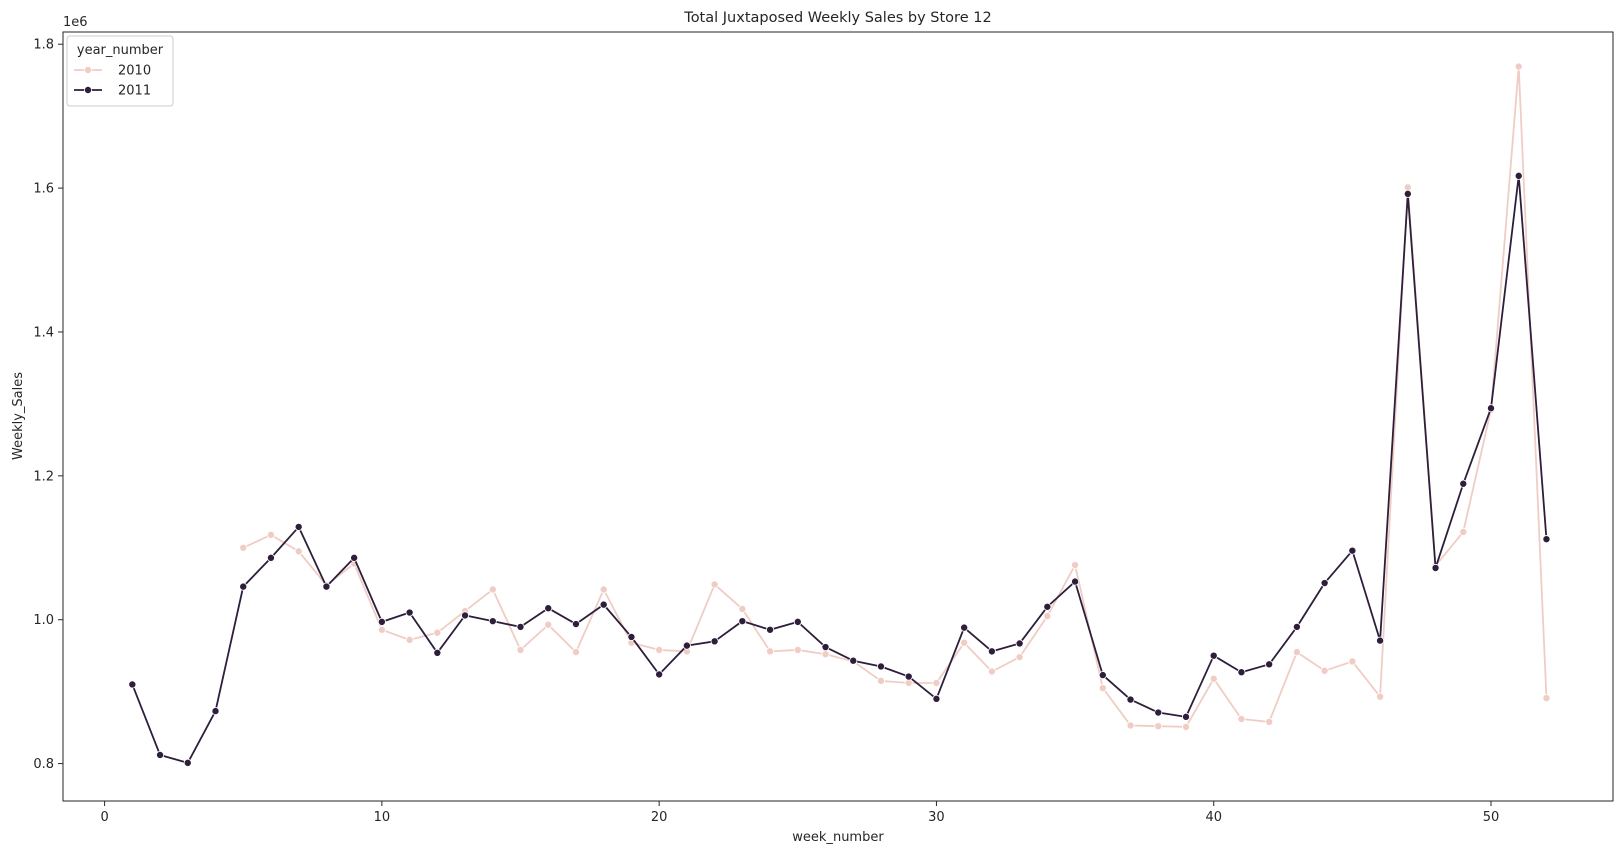  Describe the element at coordinates (43, 620) in the screenshot. I see `y-tick-label: 1.0` at that location.